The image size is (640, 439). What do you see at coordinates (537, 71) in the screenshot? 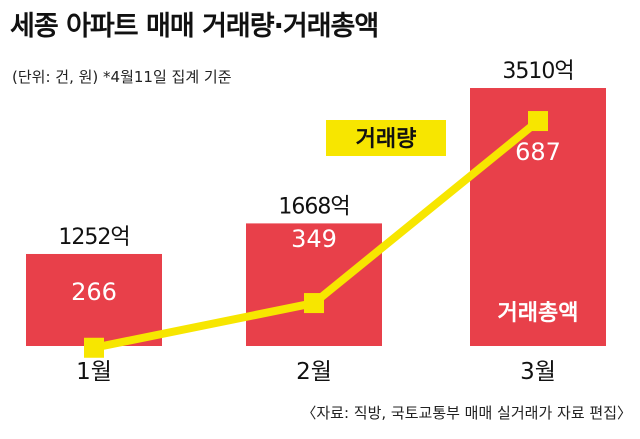
I see `bar-value-label-3: 3510억` at bounding box center [537, 71].